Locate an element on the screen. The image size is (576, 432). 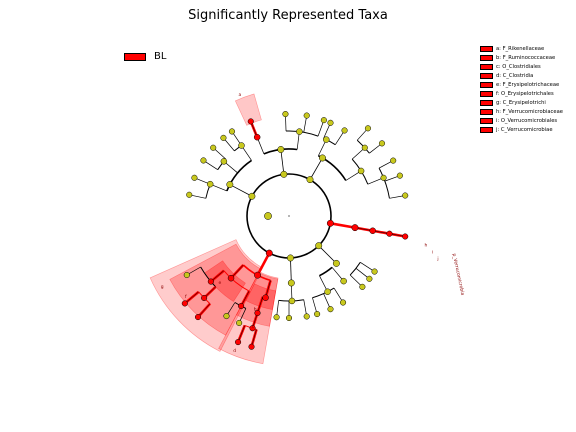
taxa-legend-row: j: C_Verrucomicrobiae is located at coordinates (521, 130).